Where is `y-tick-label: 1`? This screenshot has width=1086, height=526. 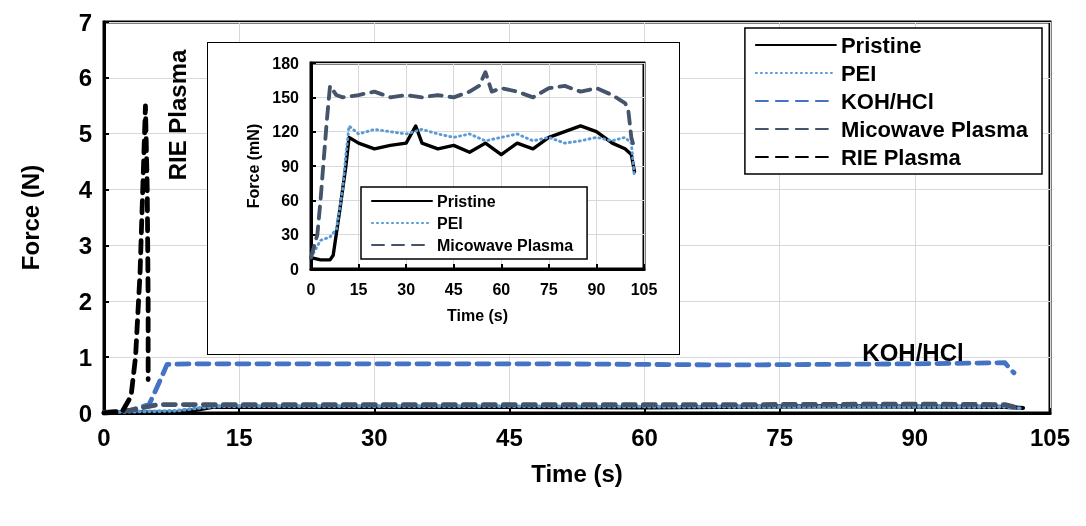 y-tick-label: 1 is located at coordinates (85, 357).